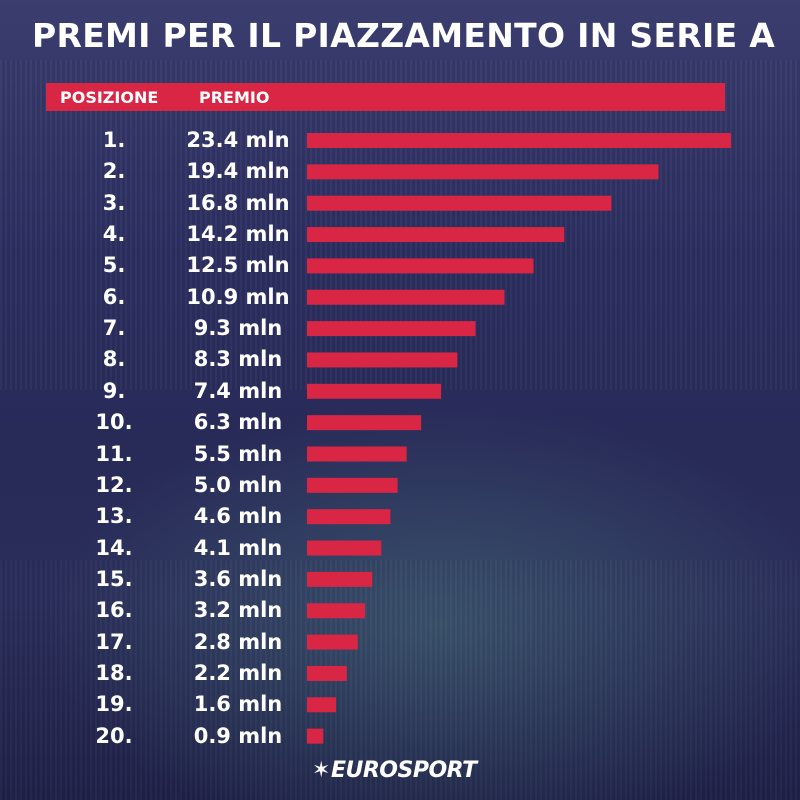 This screenshot has height=800, width=800. What do you see at coordinates (385, 97) in the screenshot?
I see `column-header-bar` at bounding box center [385, 97].